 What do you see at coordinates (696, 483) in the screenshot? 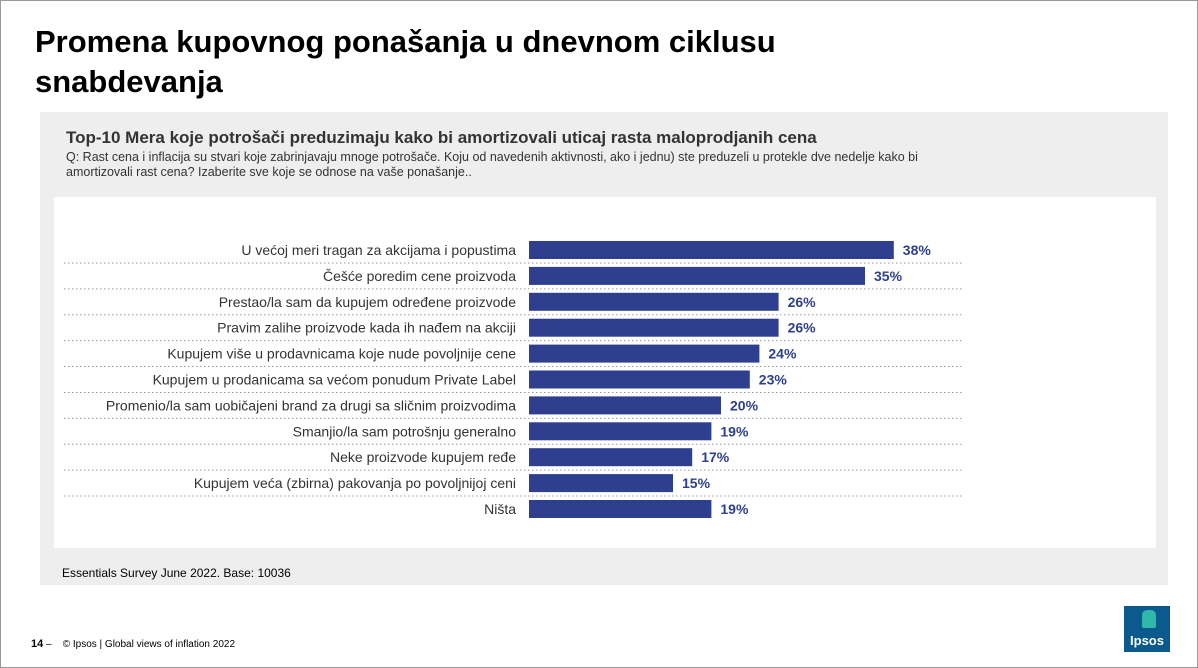
I see `data-label: 15%` at bounding box center [696, 483].